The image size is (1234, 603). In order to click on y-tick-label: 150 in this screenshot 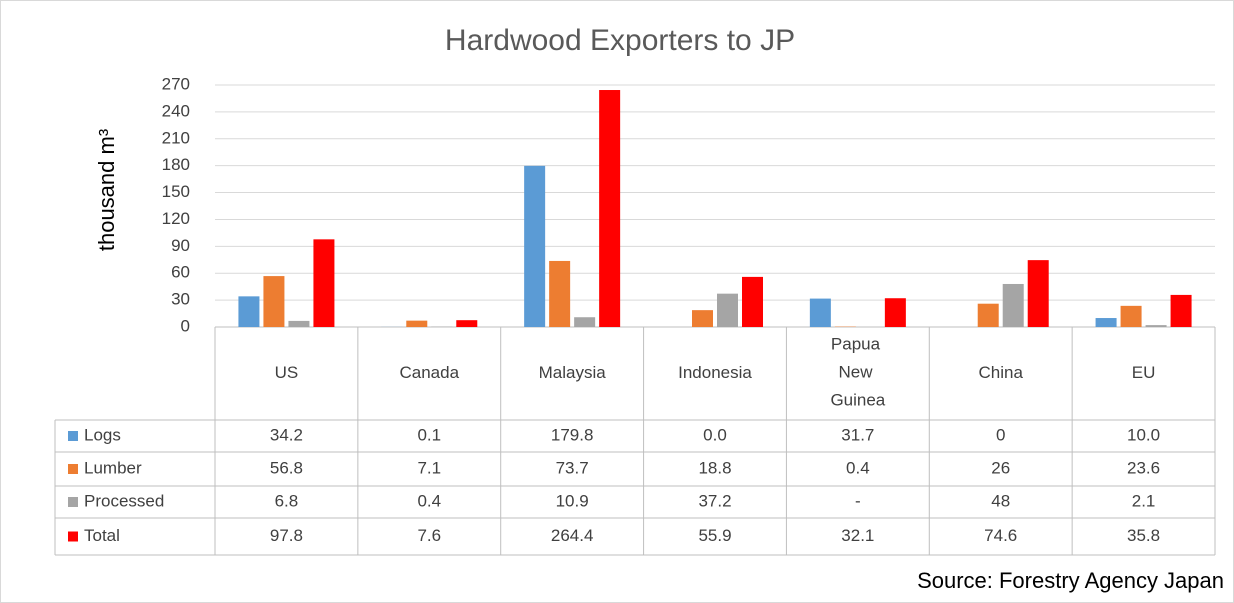, I will do `click(176, 191)`.